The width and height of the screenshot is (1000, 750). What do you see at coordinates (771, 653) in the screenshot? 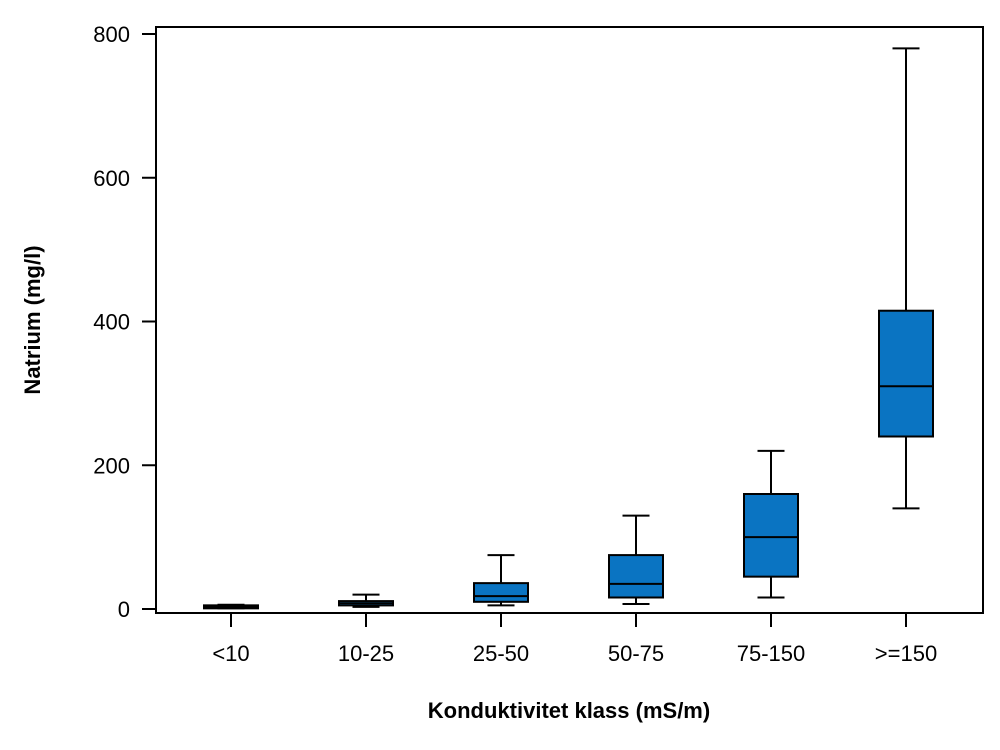
I see `x-tick-label: 75-150` at bounding box center [771, 653].